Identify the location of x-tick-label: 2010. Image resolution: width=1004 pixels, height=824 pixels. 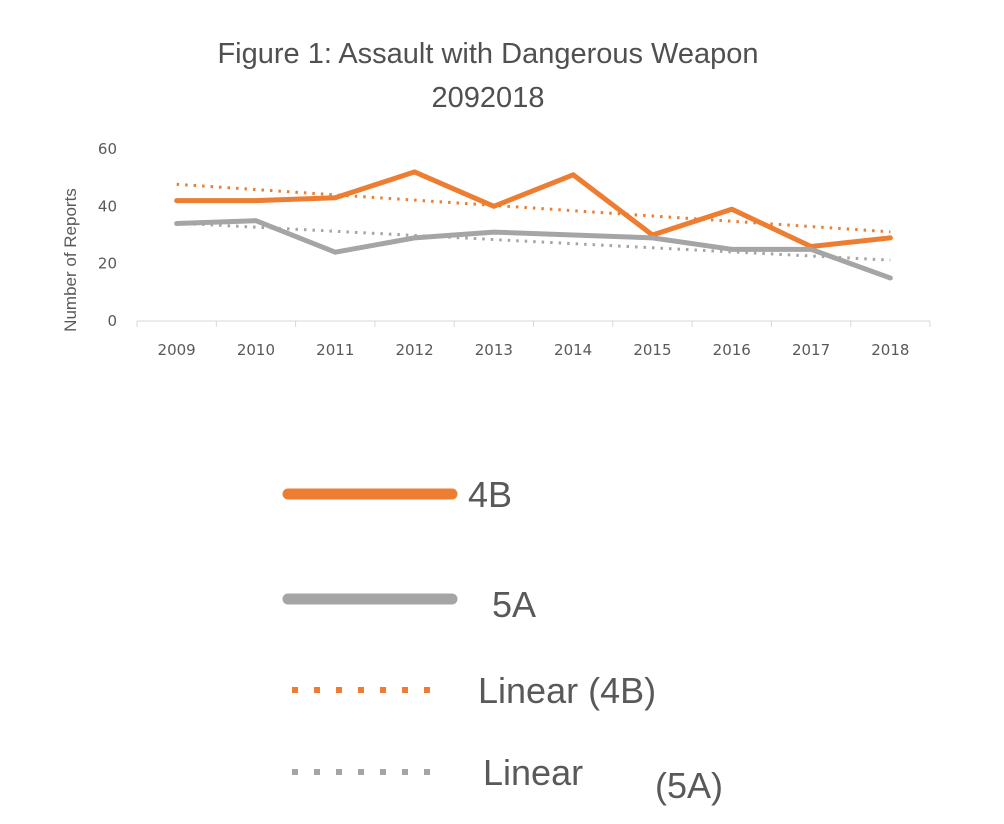
(256, 350).